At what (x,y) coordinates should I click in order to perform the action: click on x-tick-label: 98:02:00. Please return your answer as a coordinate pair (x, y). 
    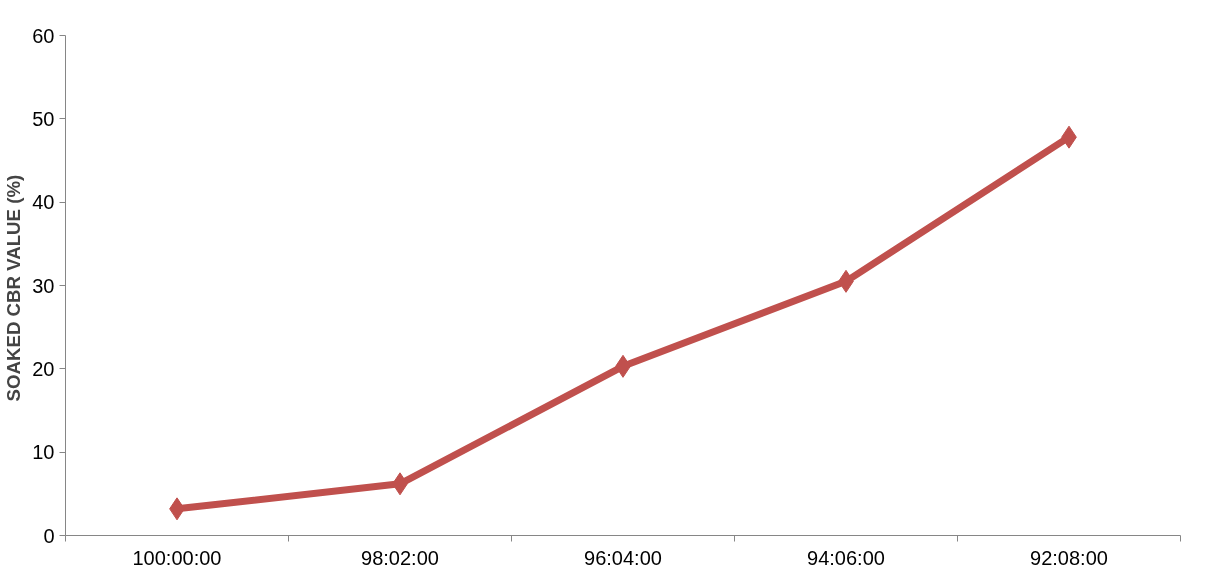
    Looking at the image, I should click on (400, 557).